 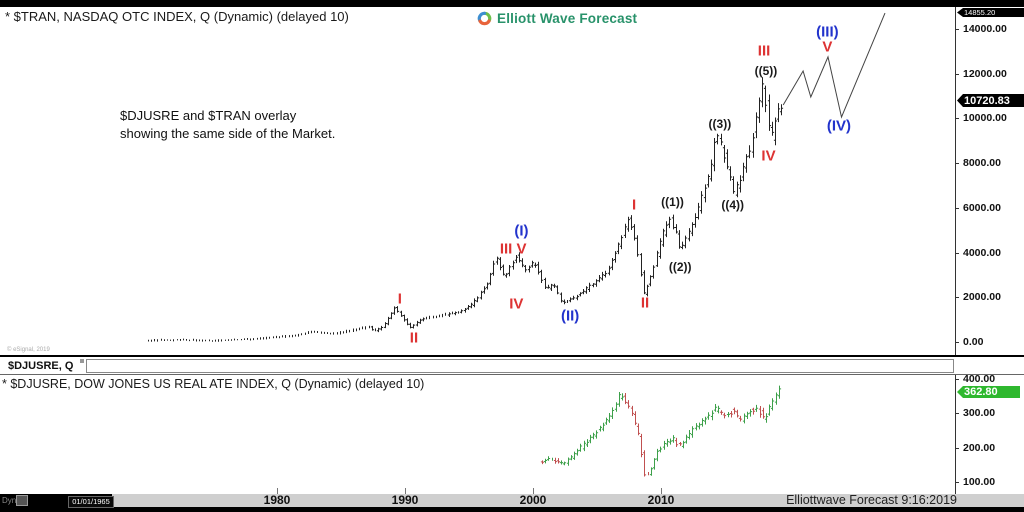 What do you see at coordinates (653, 435) in the screenshot?
I see `djusre-down-bars` at bounding box center [653, 435].